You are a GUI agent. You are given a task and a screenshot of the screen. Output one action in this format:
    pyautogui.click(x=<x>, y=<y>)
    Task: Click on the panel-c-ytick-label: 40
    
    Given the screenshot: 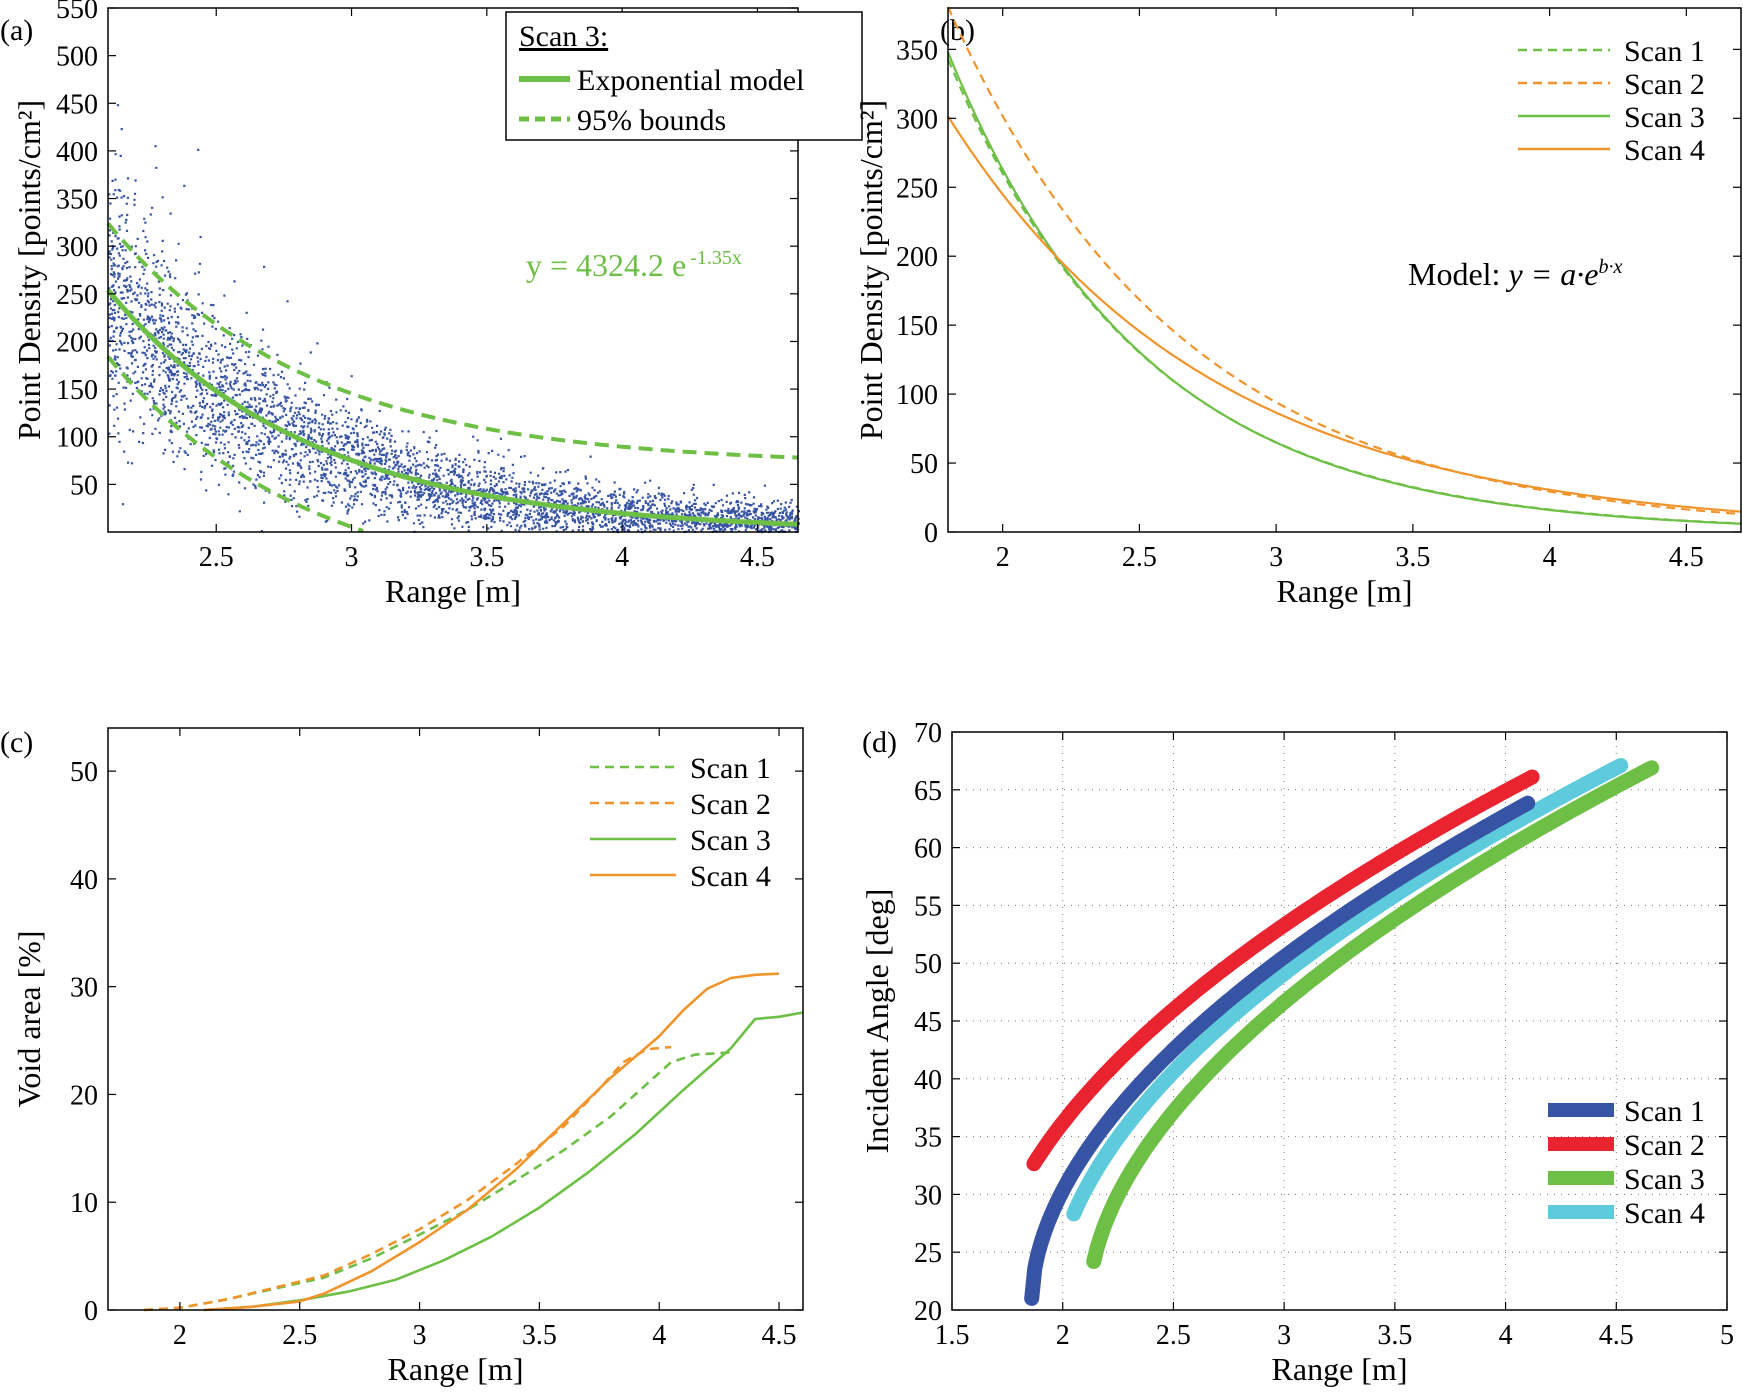 What is the action you would take?
    pyautogui.click(x=84, y=880)
    